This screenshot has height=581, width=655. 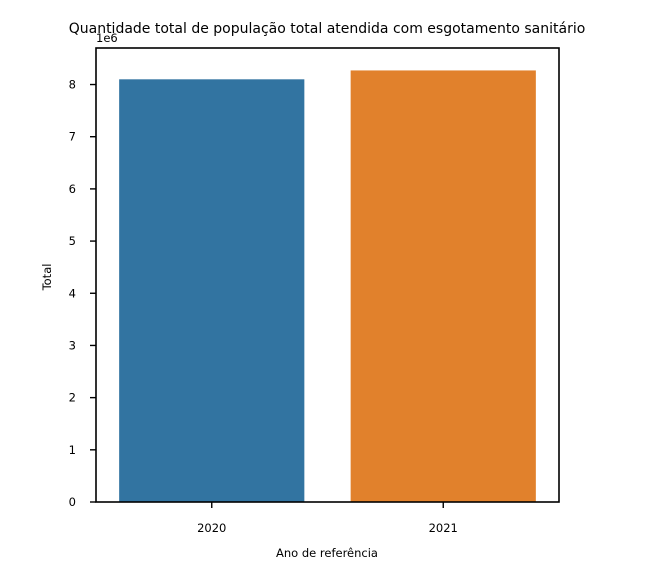 I want to click on y-tick-label-7: 7, so click(x=72, y=137).